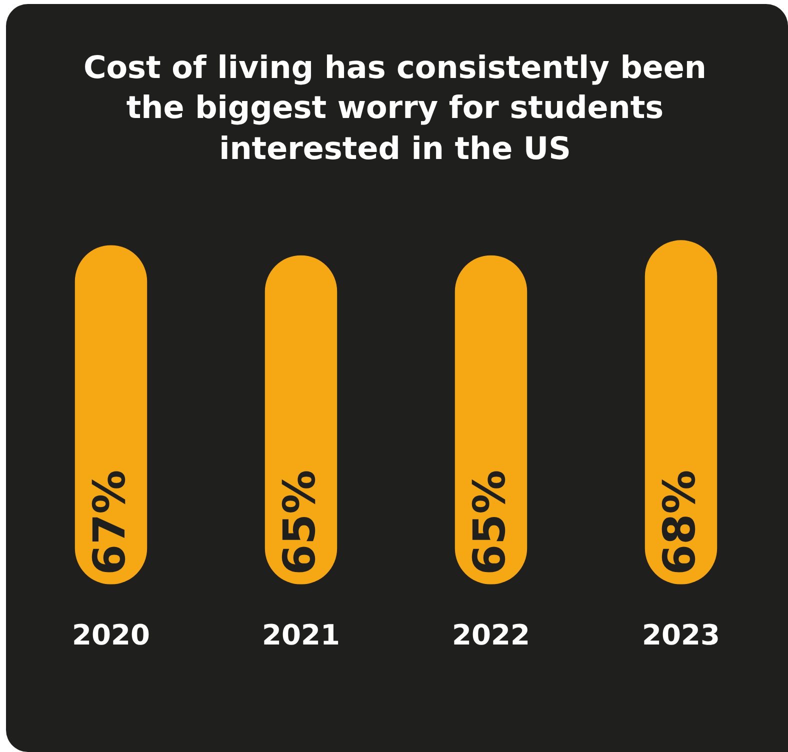 The height and width of the screenshot is (752, 788). I want to click on x-tick-label: 2023, so click(681, 635).